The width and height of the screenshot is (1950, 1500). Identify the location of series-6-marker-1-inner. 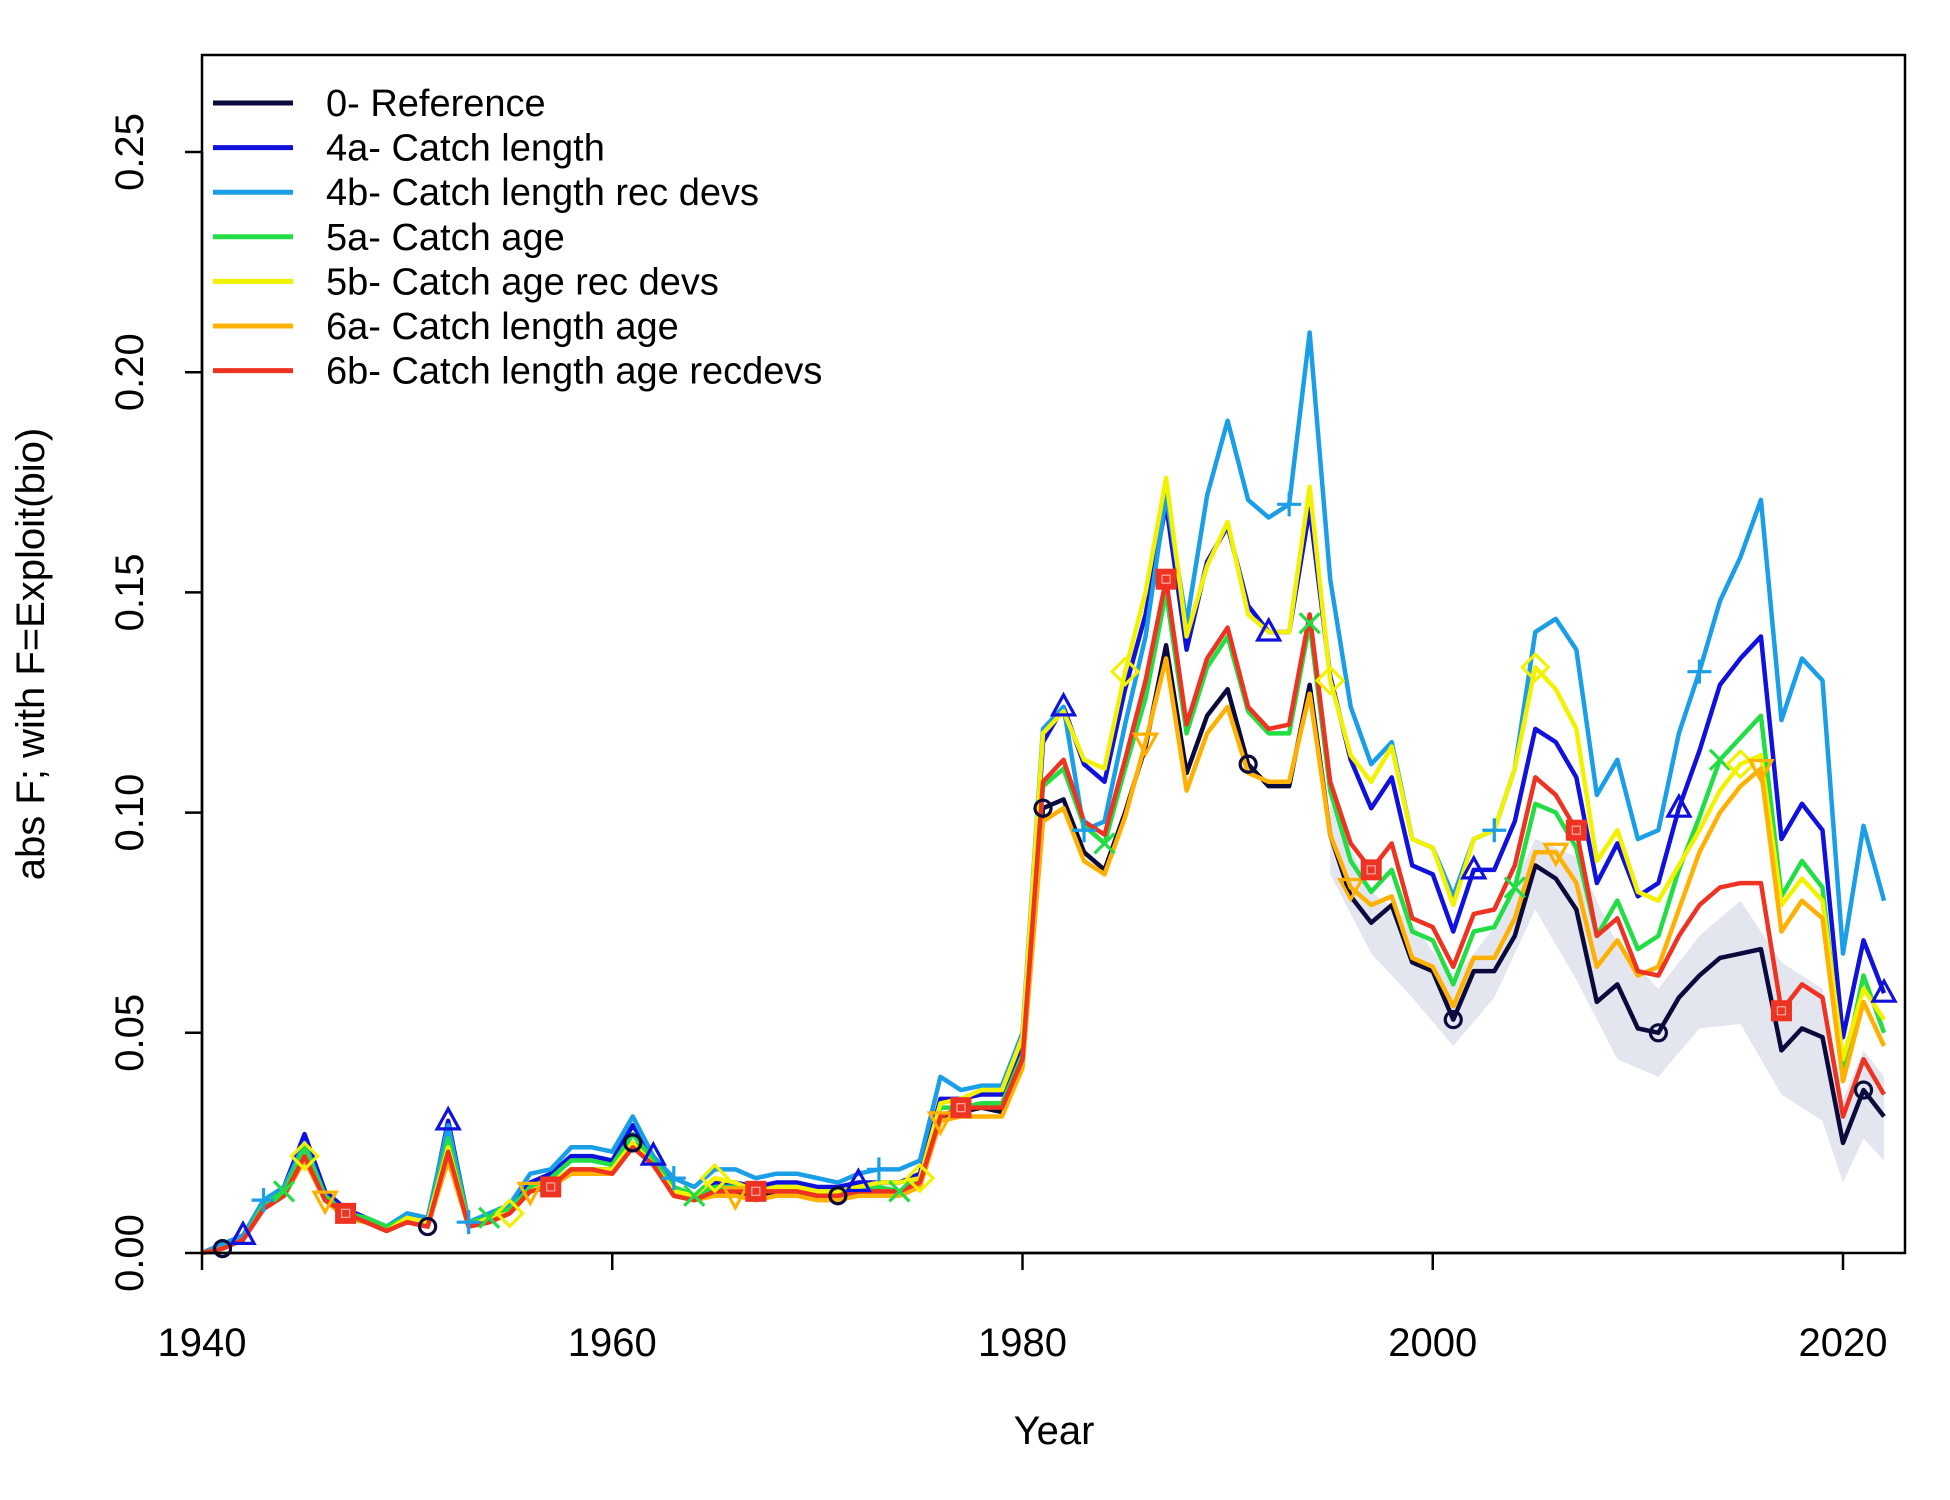
(551, 1187).